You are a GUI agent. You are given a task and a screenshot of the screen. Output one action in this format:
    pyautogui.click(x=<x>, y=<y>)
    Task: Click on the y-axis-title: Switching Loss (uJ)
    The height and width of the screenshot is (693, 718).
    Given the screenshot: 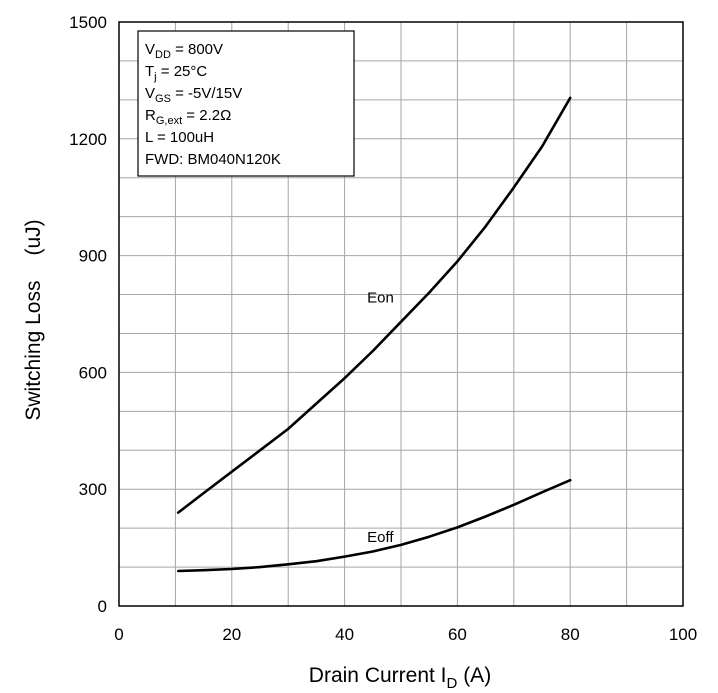 What is the action you would take?
    pyautogui.click(x=33, y=319)
    